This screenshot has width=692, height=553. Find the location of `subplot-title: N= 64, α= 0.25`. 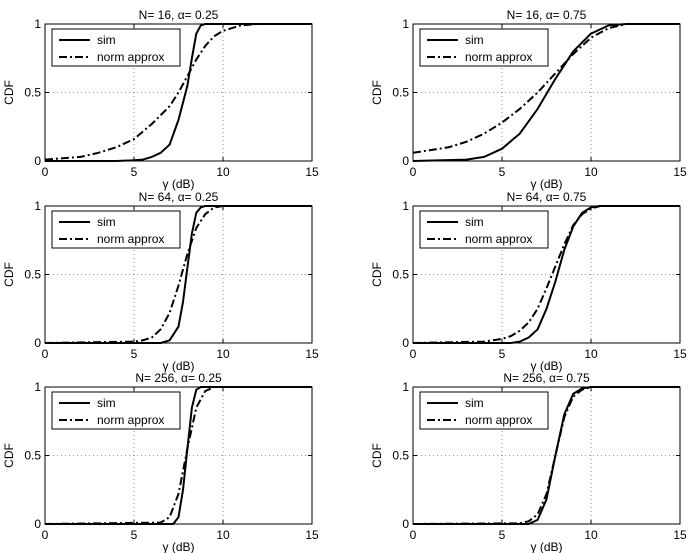

subplot-title: N= 64, α= 0.25 is located at coordinates (179, 197).